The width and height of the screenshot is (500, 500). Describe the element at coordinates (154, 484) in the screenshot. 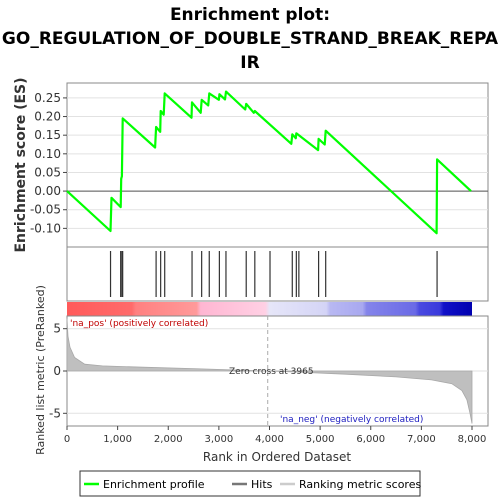

I see `legend-enrichment-label: Enrichment profile` at that location.